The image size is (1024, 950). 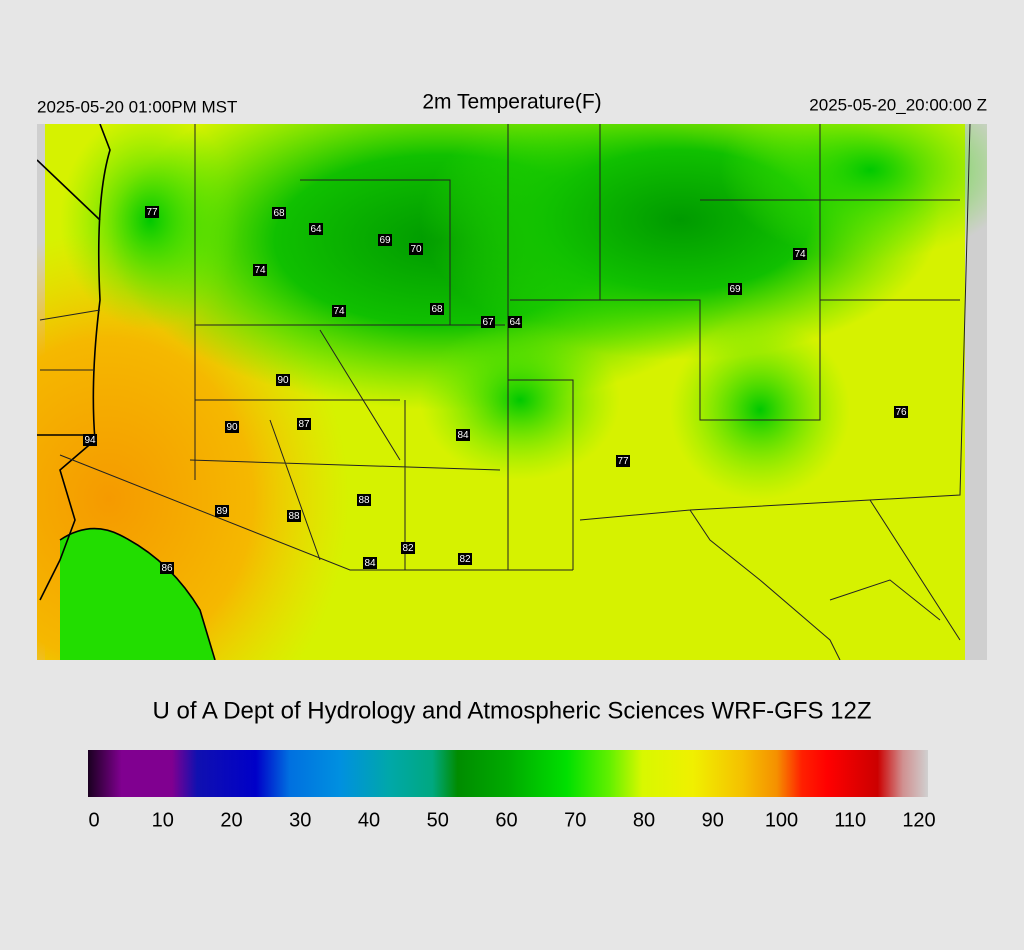 I want to click on station-label: 87, so click(x=304, y=424).